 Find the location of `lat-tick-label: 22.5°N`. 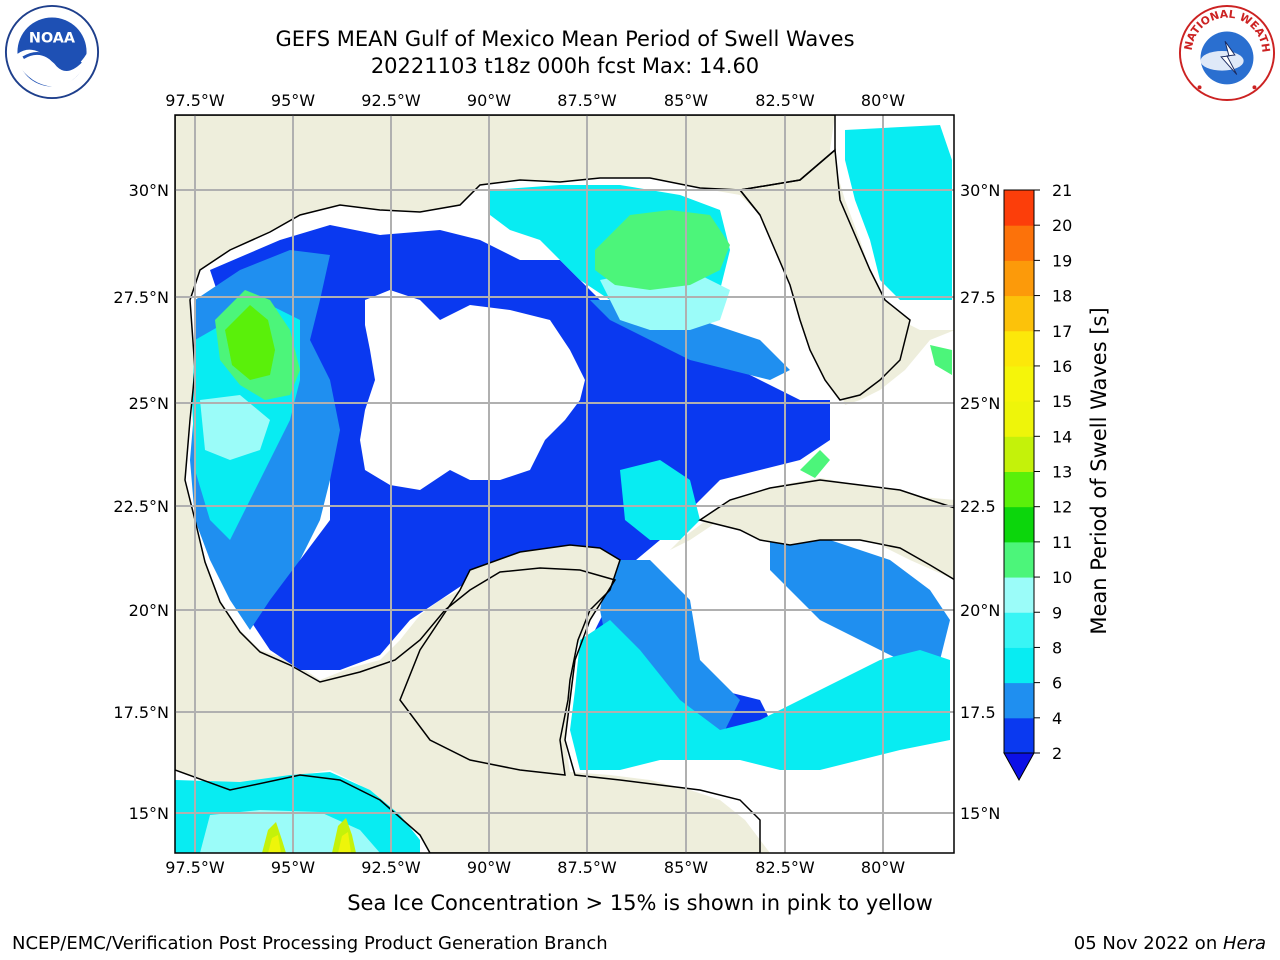

lat-tick-label: 22.5°N is located at coordinates (141, 506).